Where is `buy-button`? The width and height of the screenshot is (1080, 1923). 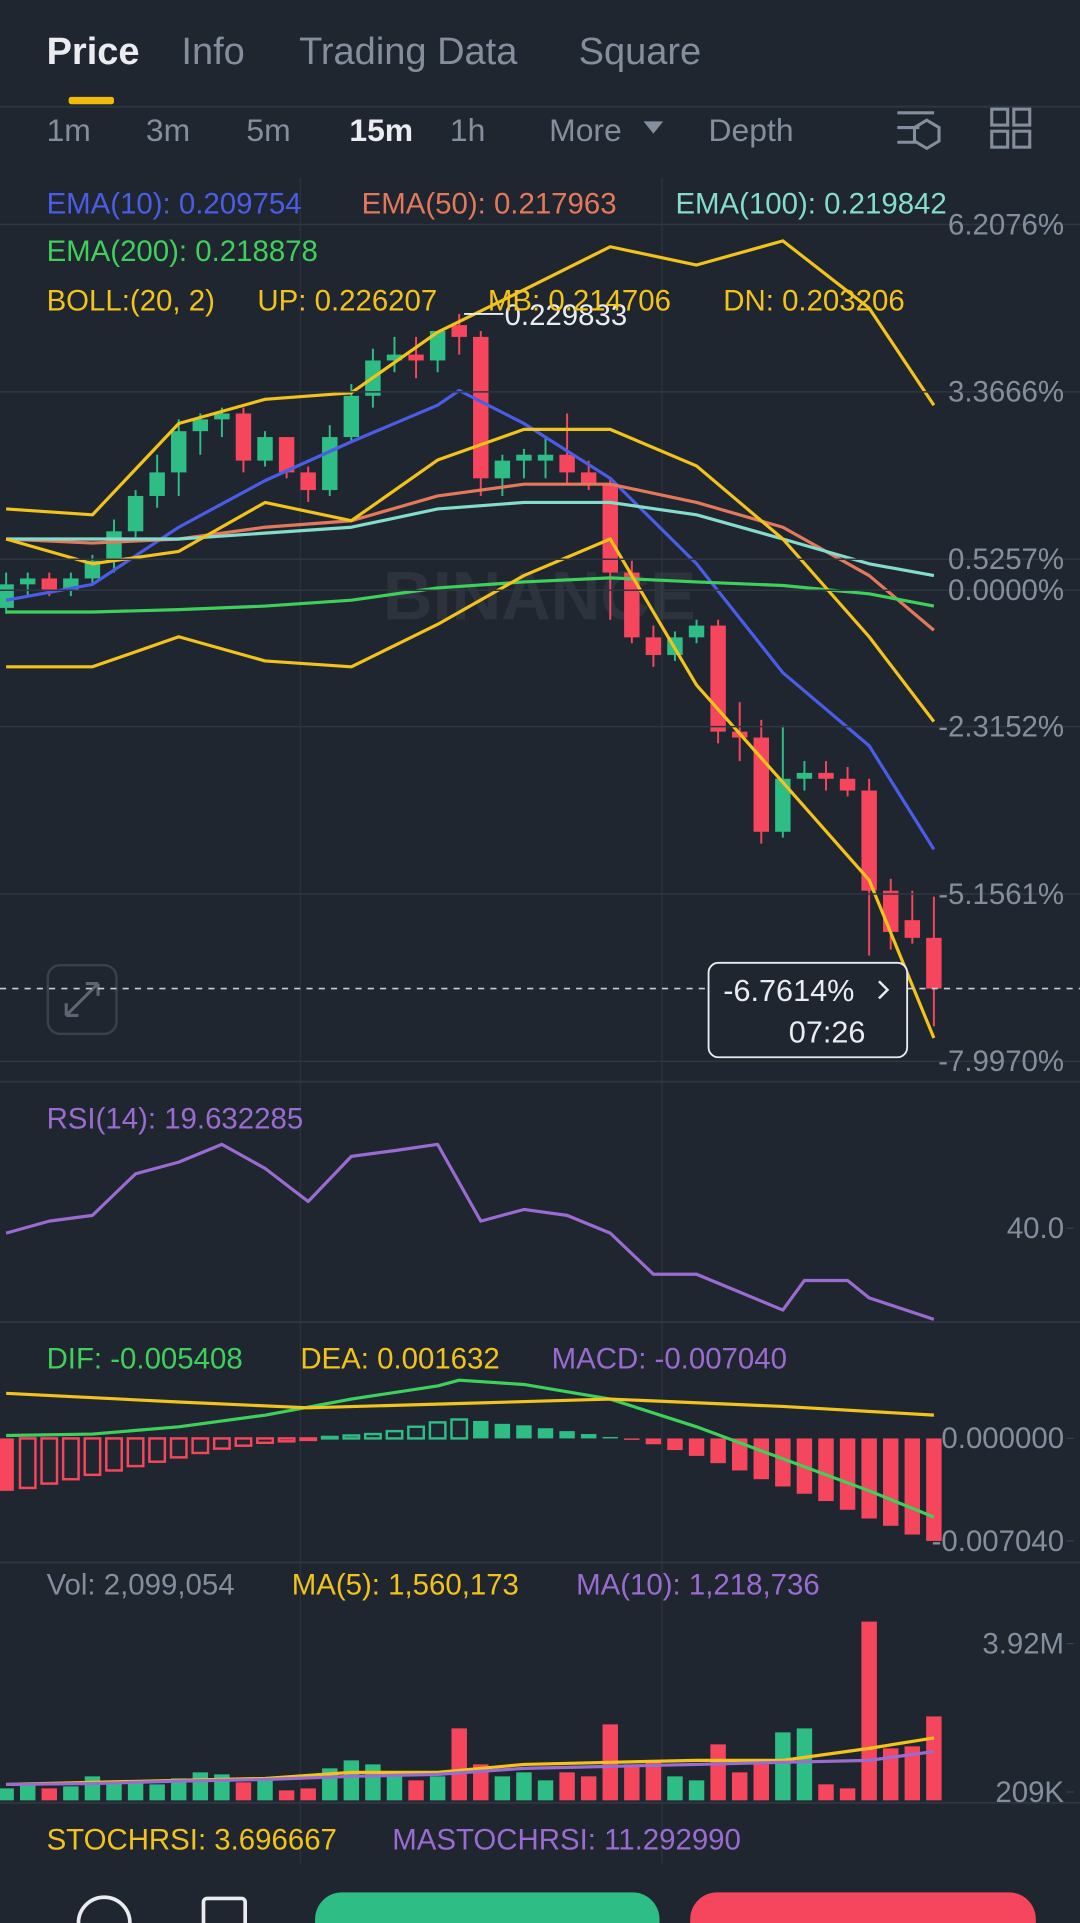
buy-button is located at coordinates (487, 1907).